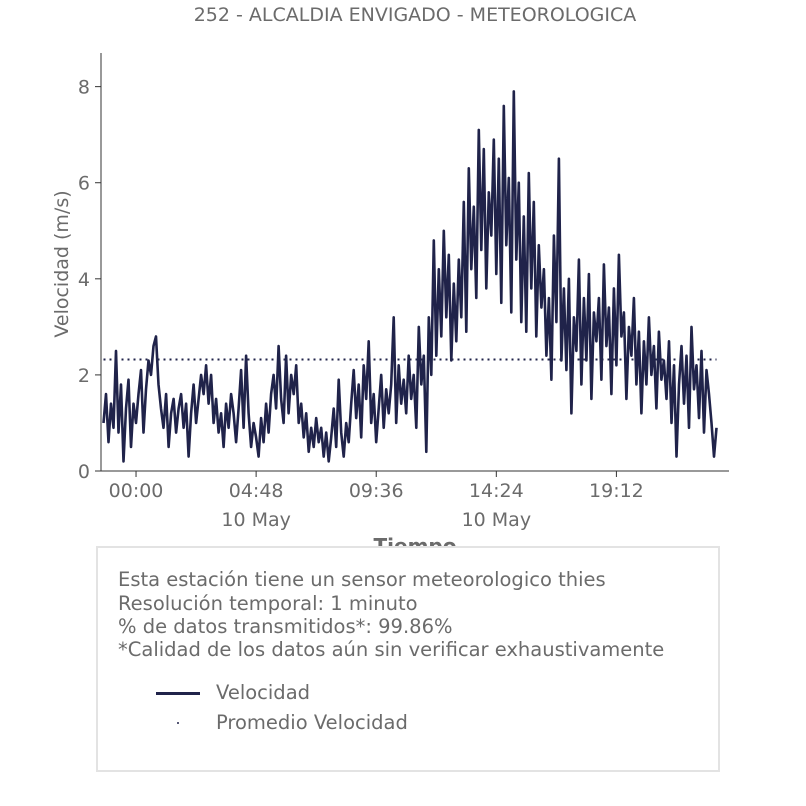 This screenshot has height=806, width=806. What do you see at coordinates (376, 491) in the screenshot?
I see `x-tick-label: 09:36` at bounding box center [376, 491].